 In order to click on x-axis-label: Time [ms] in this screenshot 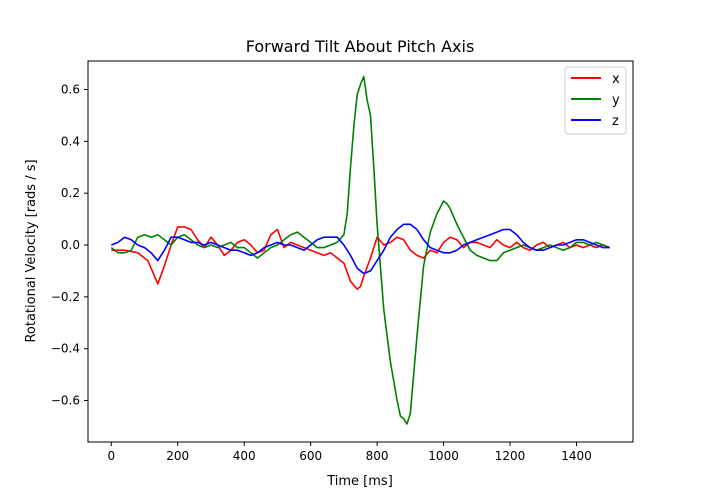, I will do `click(359, 481)`.